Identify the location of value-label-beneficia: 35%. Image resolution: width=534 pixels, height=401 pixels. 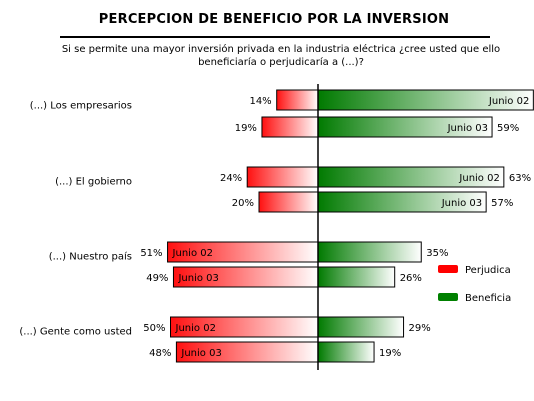
(437, 253).